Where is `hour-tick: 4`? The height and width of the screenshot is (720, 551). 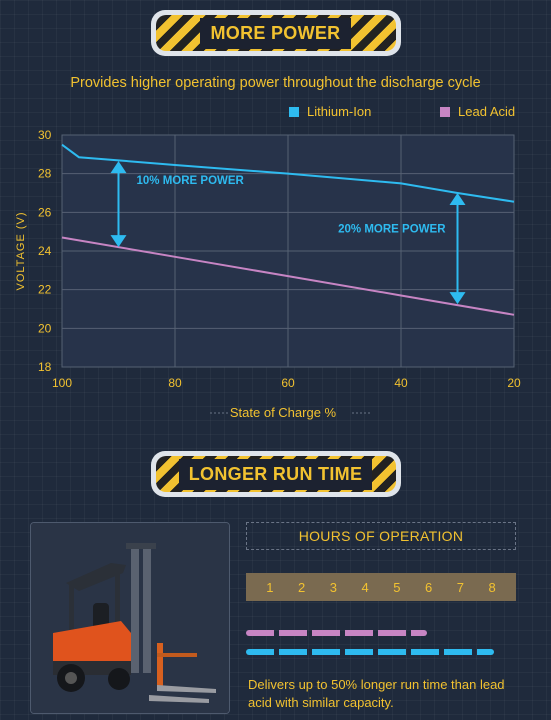 hour-tick: 4 is located at coordinates (365, 587).